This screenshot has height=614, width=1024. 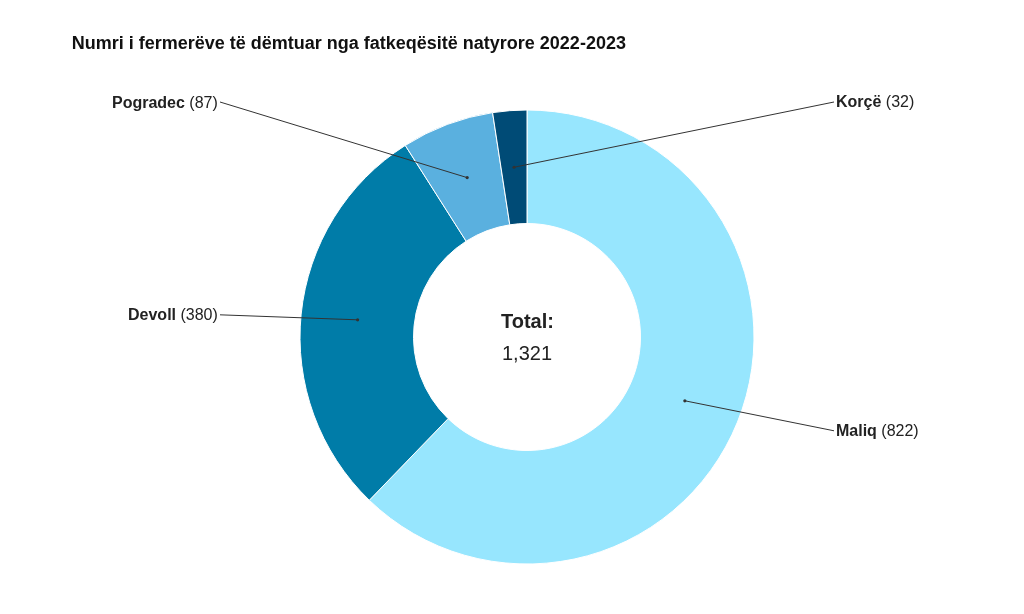 What do you see at coordinates (859, 101) in the screenshot?
I see `slice-label: Korçë` at bounding box center [859, 101].